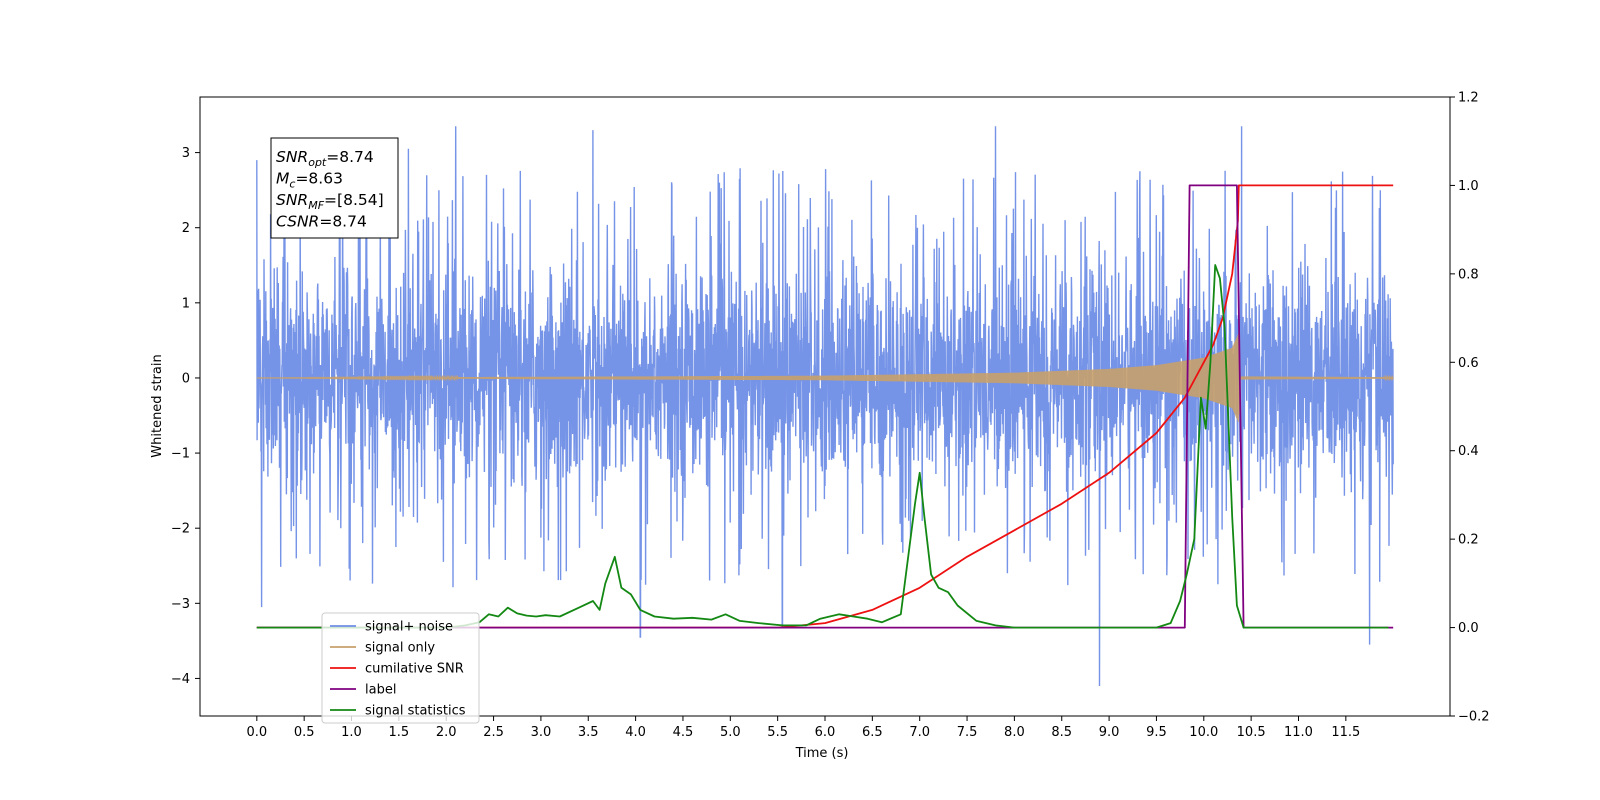 This screenshot has height=800, width=1600. Describe the element at coordinates (180, 454) in the screenshot. I see `y-tick-label: −1` at that location.